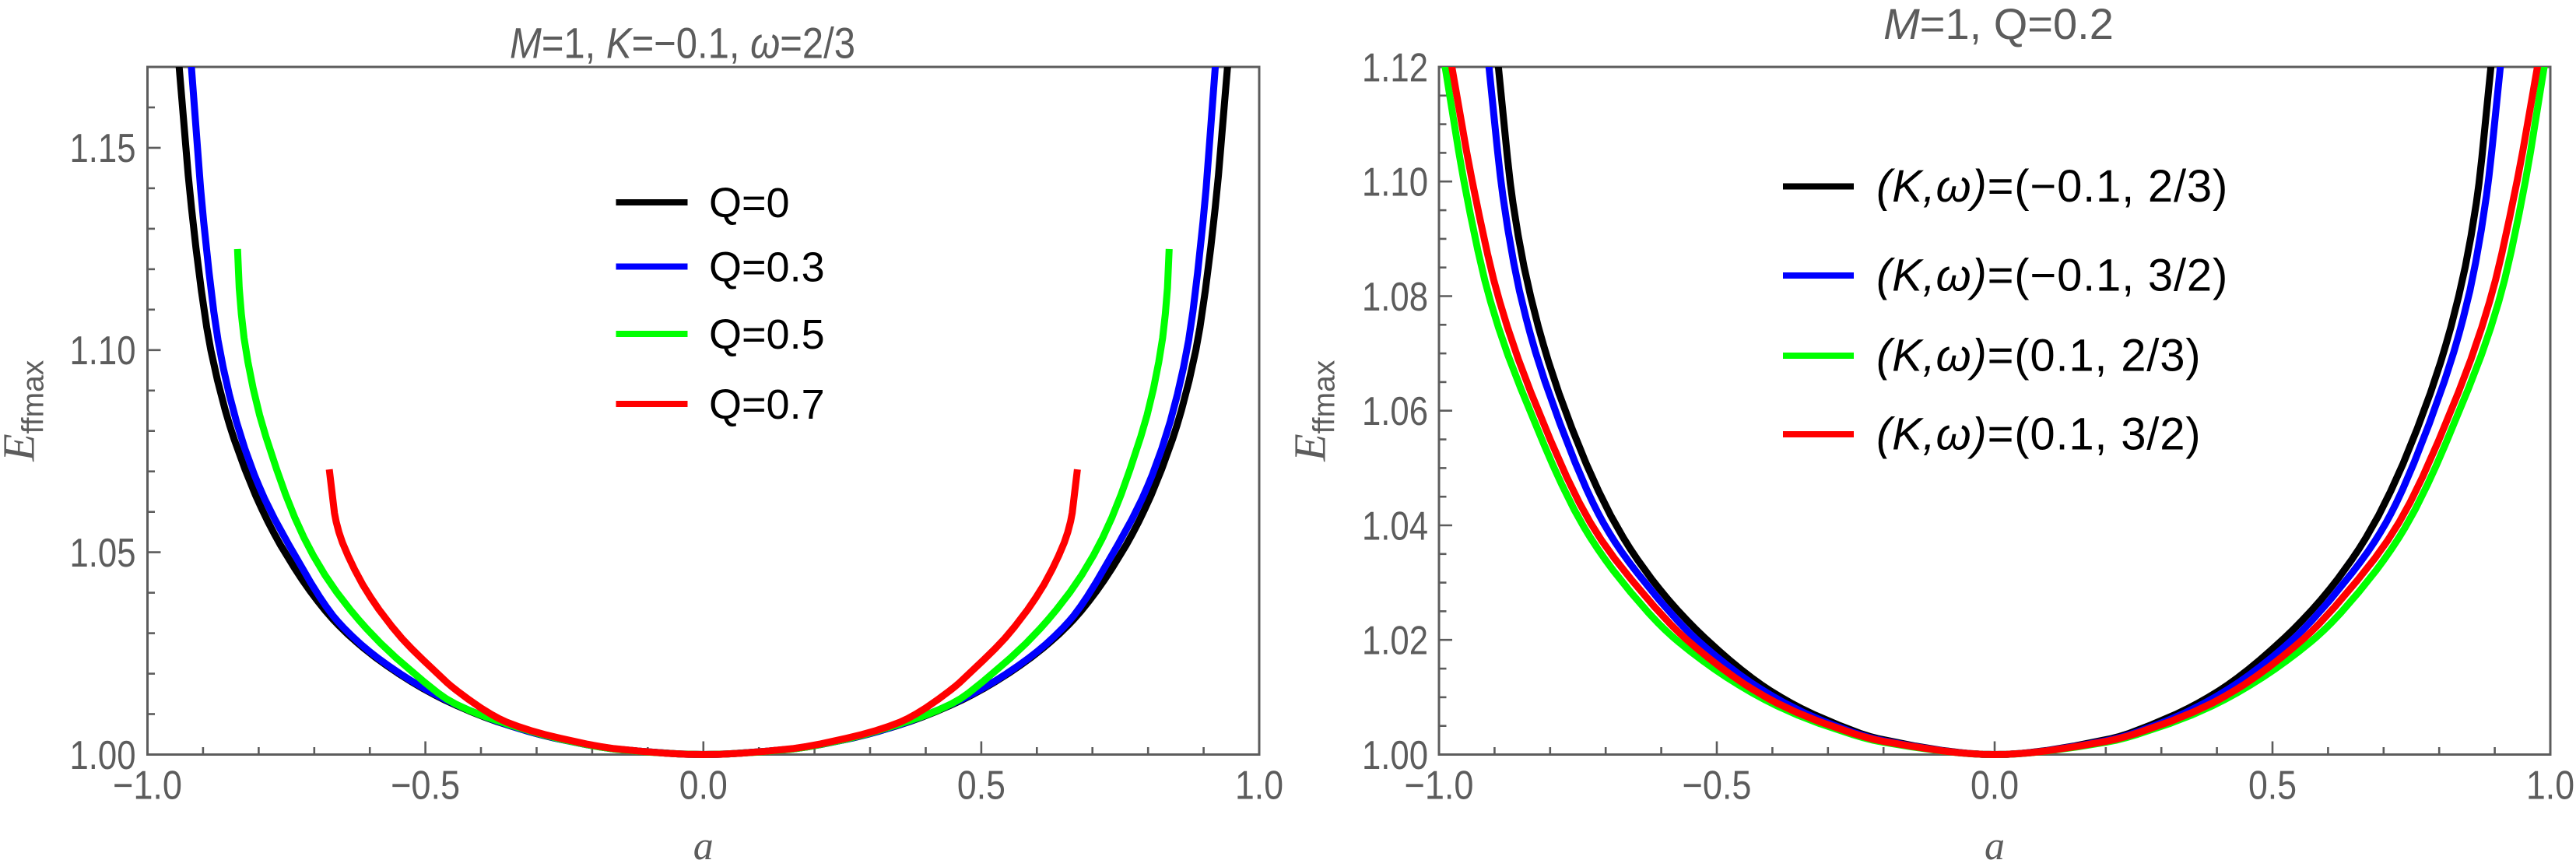 This screenshot has height=867, width=2576. What do you see at coordinates (2052, 187) in the screenshot?
I see `svg-text: (K,ω)=(−0.1, 2/3)` at bounding box center [2052, 187].